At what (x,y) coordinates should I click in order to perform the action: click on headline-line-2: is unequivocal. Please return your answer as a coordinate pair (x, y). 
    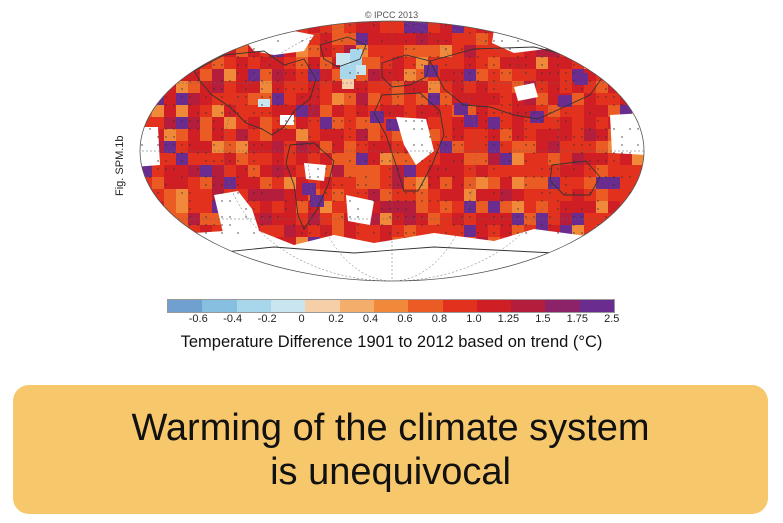
    Looking at the image, I should click on (390, 471).